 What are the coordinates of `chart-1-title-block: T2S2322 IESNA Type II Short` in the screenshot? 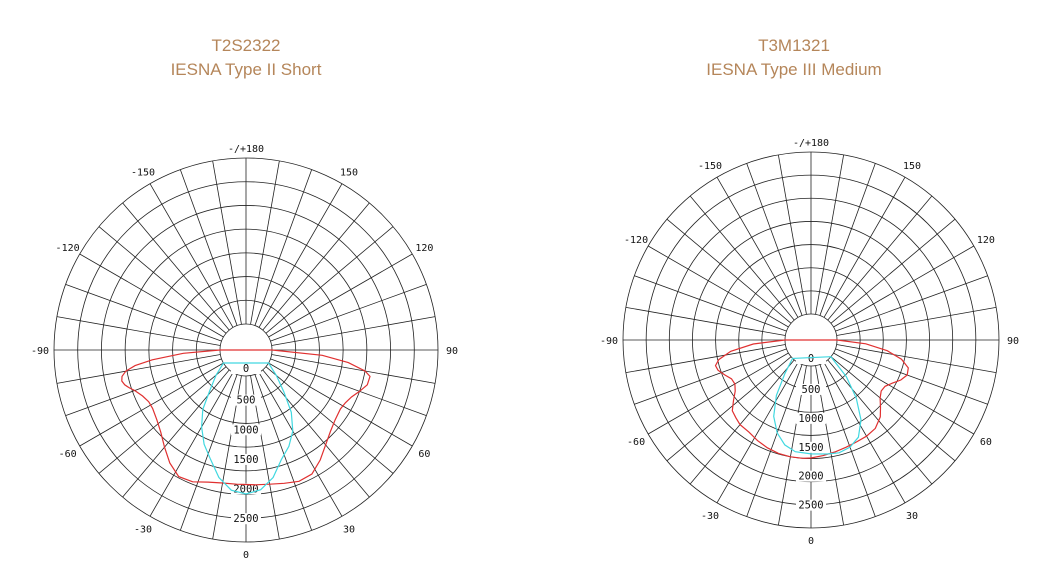 It's located at (246, 58).